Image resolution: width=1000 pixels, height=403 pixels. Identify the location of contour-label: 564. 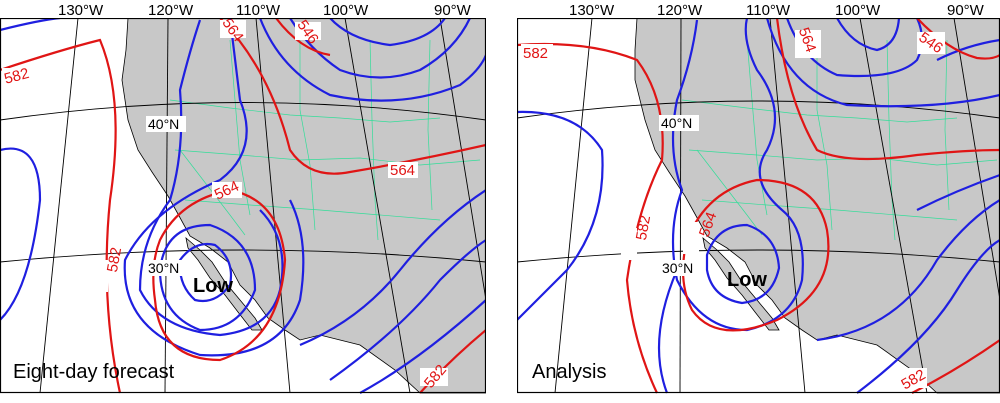
(402, 170).